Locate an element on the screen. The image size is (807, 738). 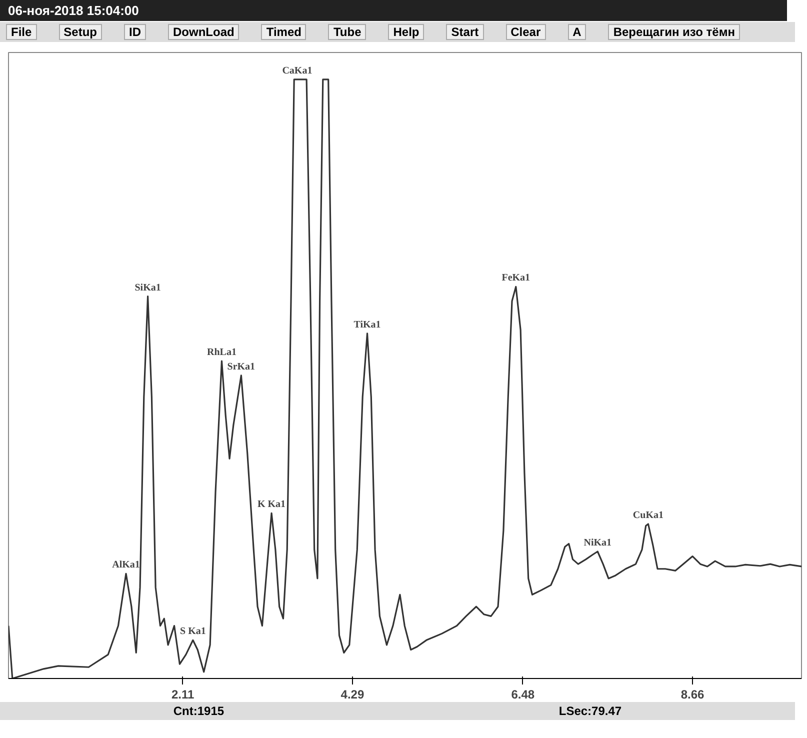
text: Timed is located at coordinates (283, 32).